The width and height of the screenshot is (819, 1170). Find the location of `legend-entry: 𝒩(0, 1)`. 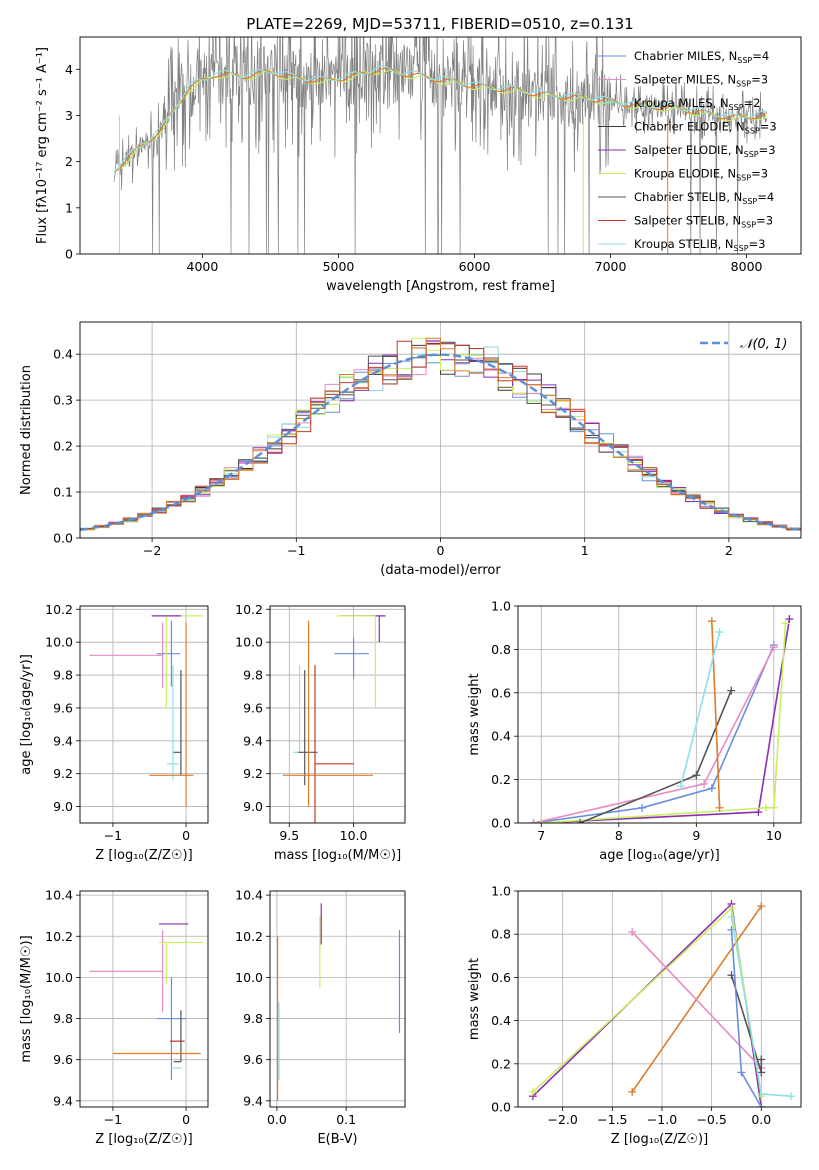

legend-entry: 𝒩(0, 1) is located at coordinates (763, 344).